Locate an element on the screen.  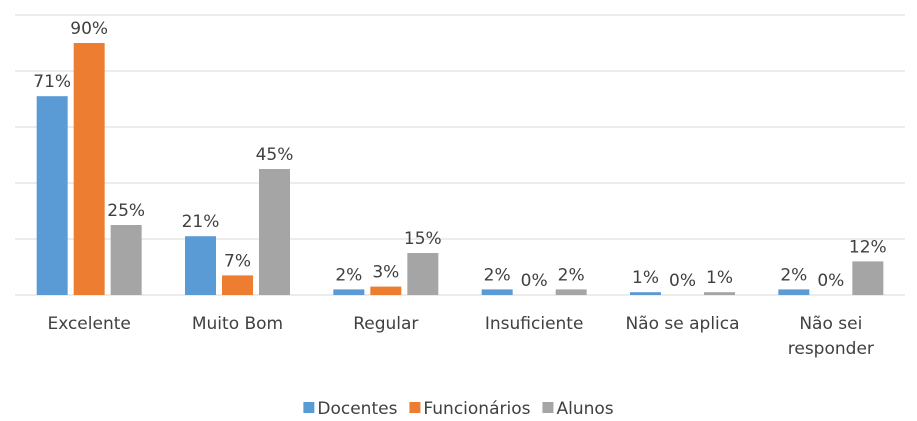
x-tick-label-box: Regular is located at coordinates (386, 324).